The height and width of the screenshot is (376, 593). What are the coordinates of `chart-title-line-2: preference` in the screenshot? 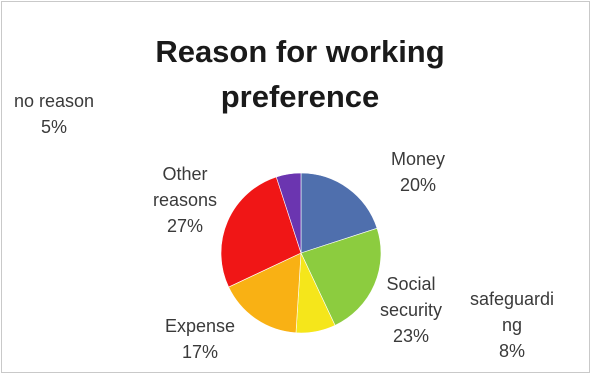 It's located at (300, 96).